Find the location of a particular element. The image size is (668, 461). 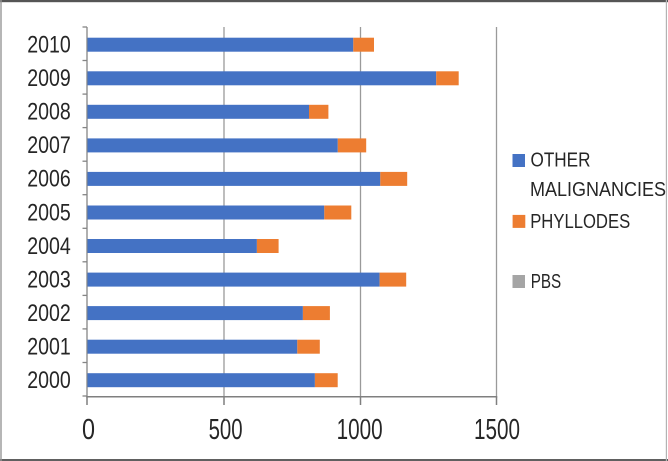

svg-text: 2006 is located at coordinates (49, 179).